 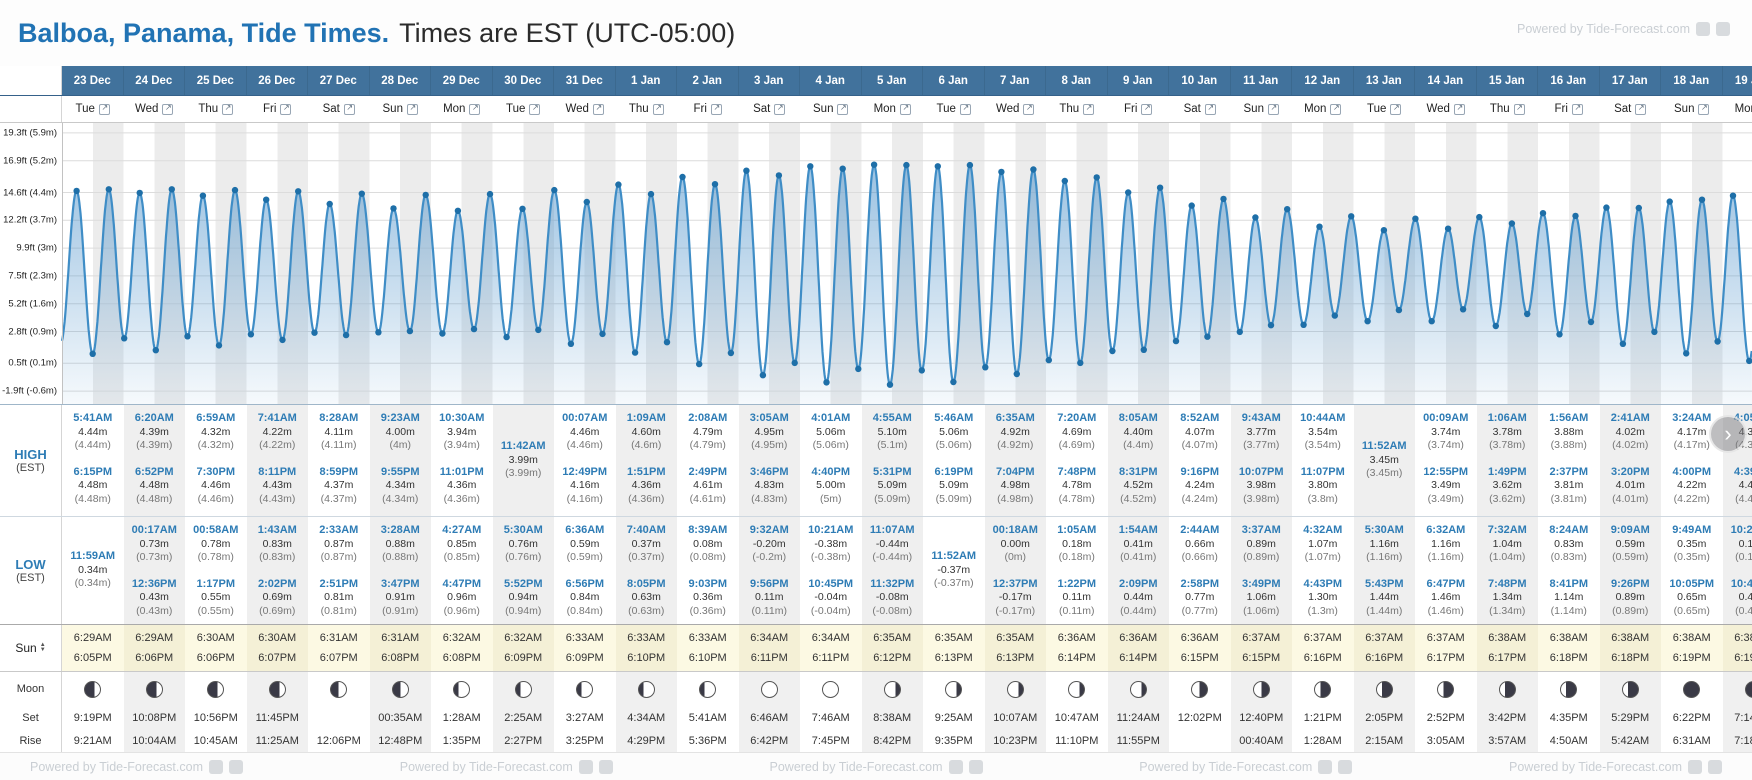 What do you see at coordinates (831, 80) in the screenshot?
I see `date-header-cell: 4 Jan` at bounding box center [831, 80].